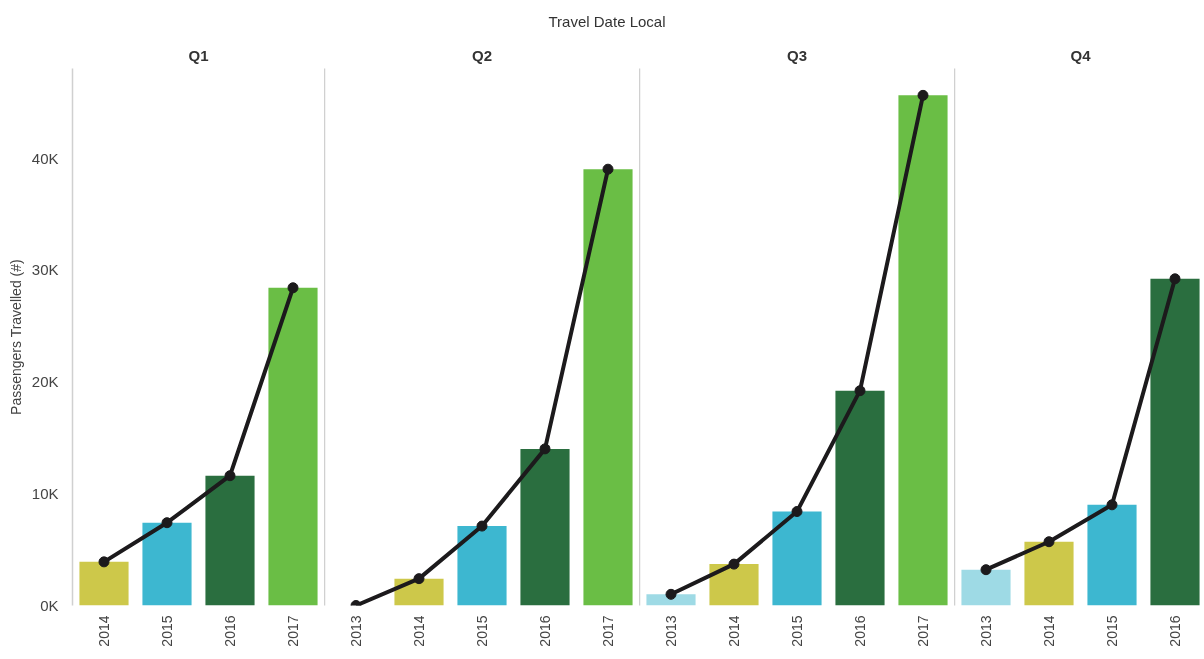  Describe the element at coordinates (1081, 55) in the screenshot. I see `chart-title: Q4` at that location.